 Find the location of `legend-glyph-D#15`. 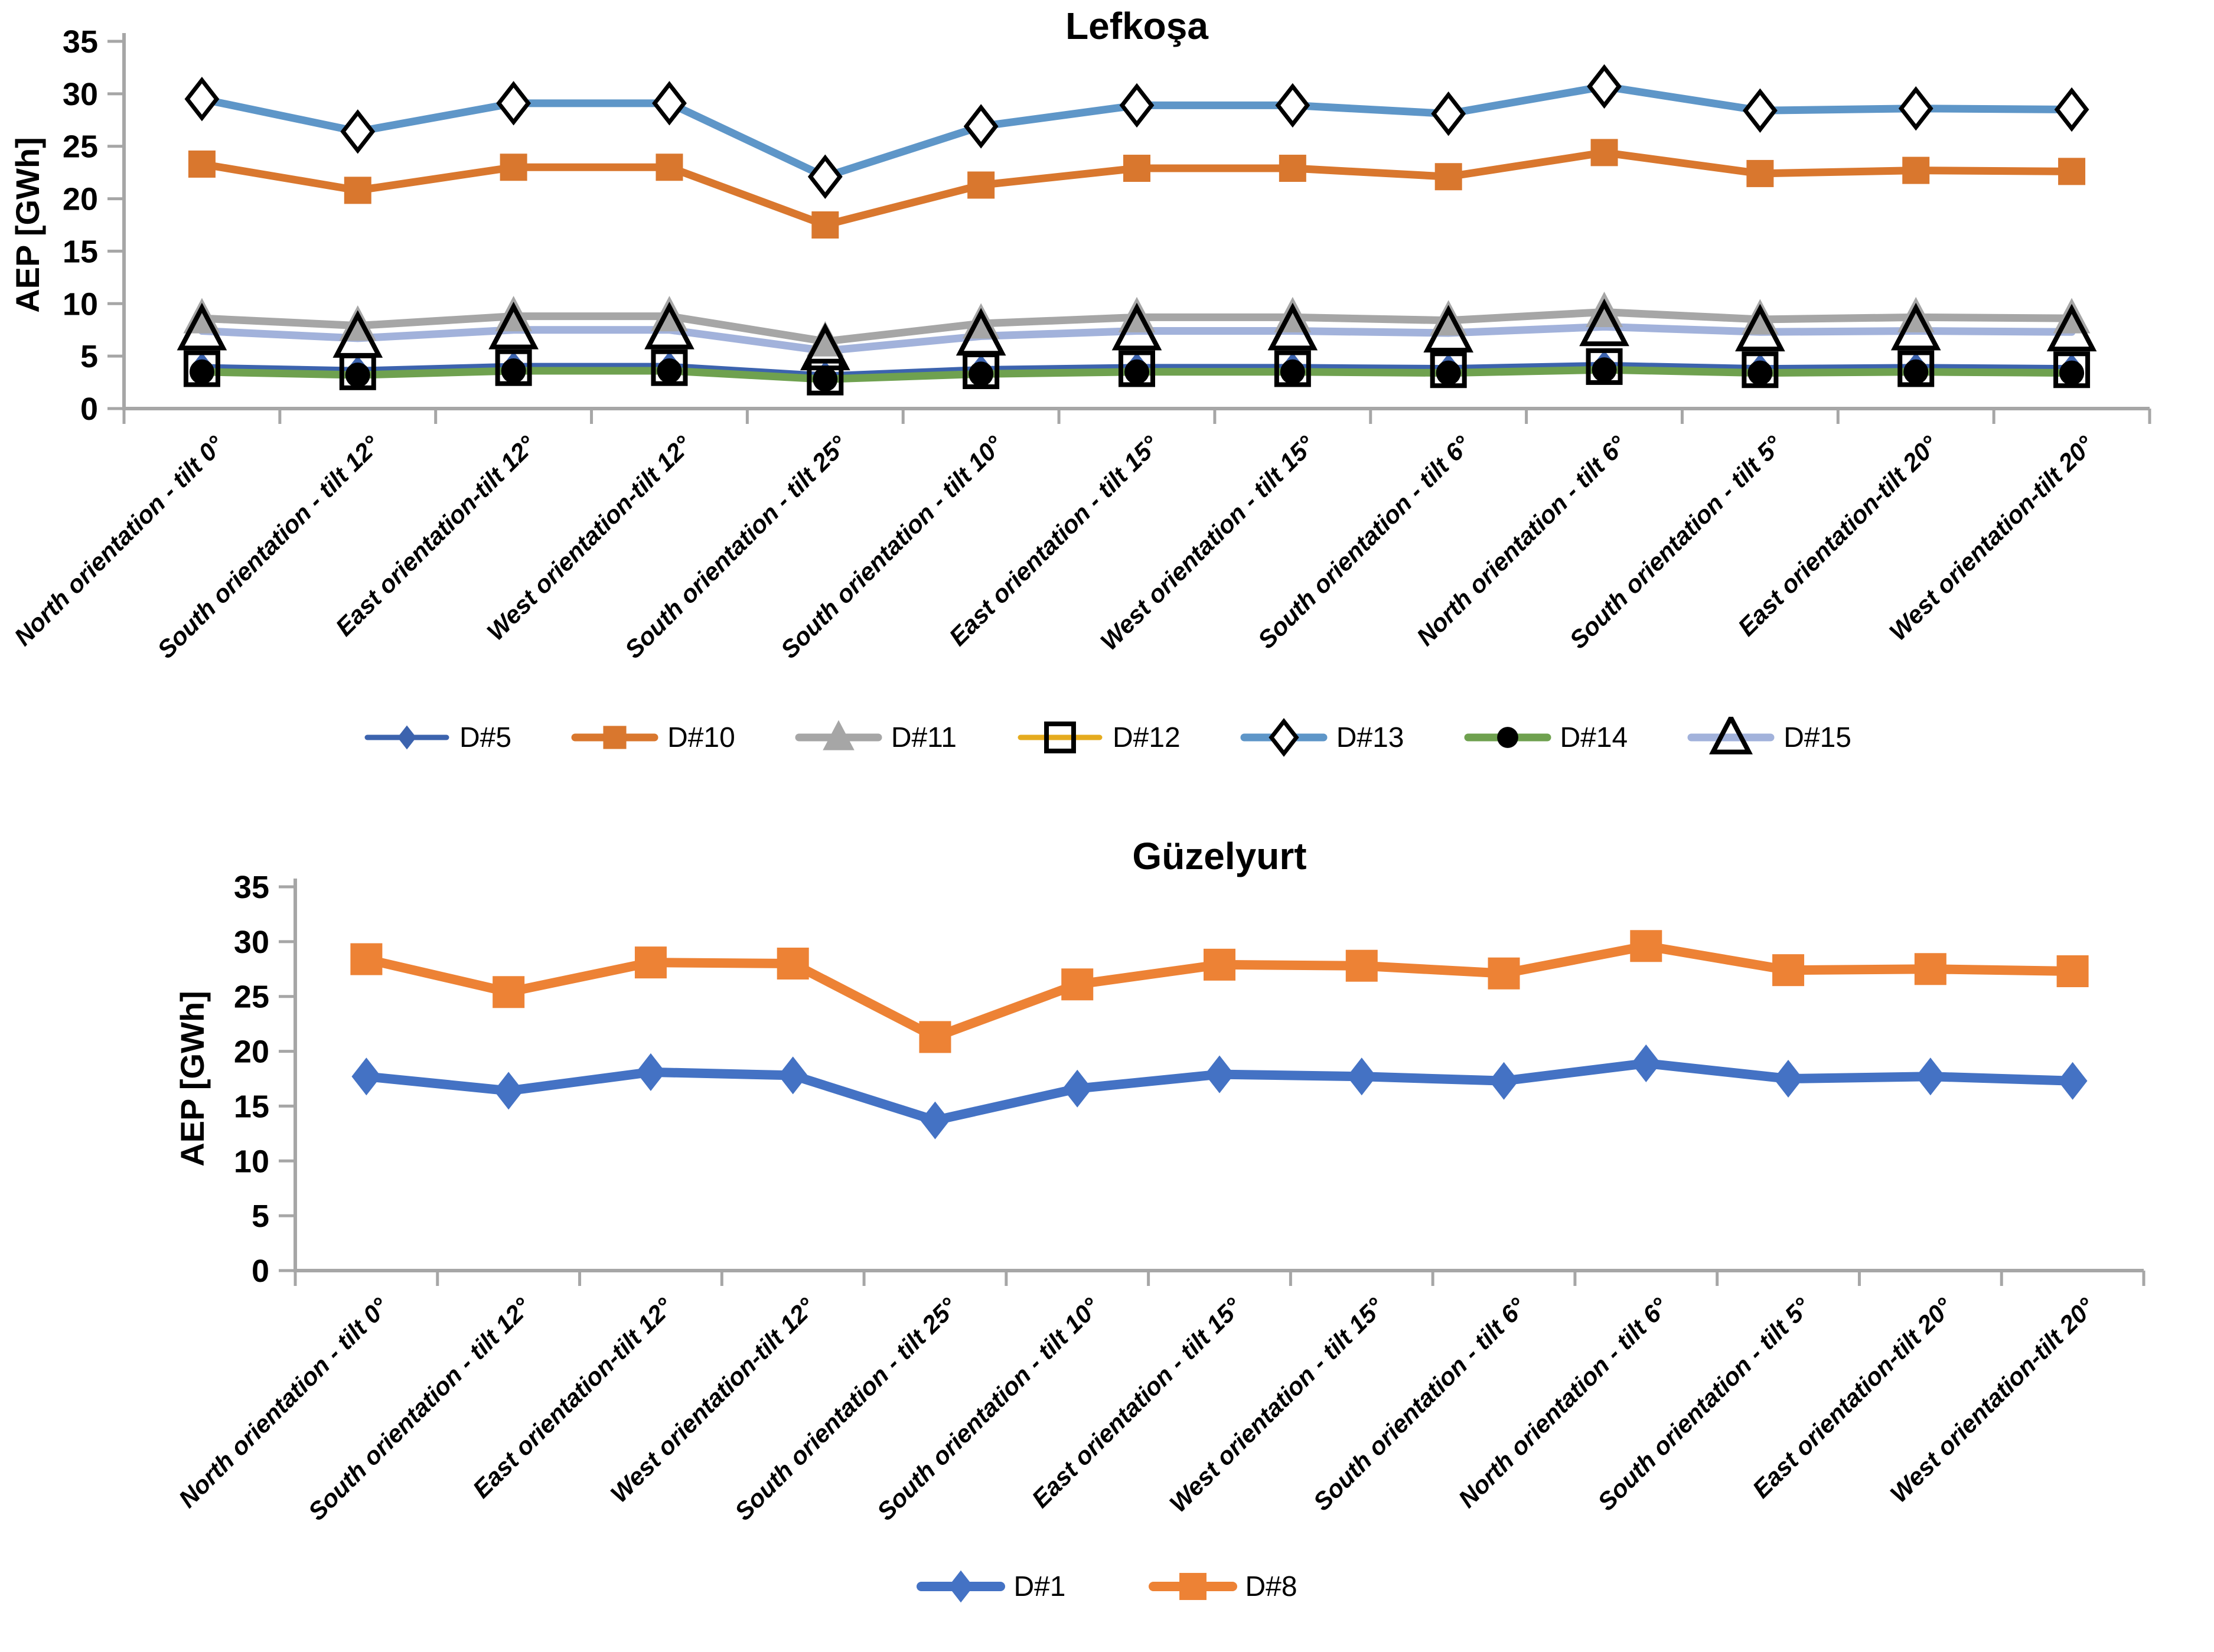

legend-glyph-D#15 is located at coordinates (1731, 736).